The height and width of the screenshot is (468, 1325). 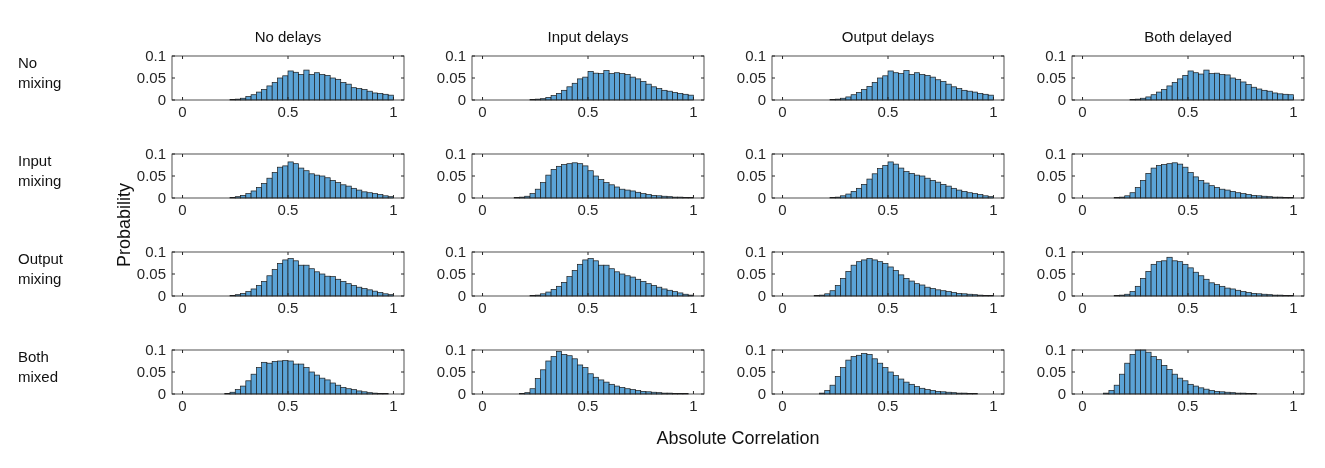 What do you see at coordinates (40, 170) in the screenshot?
I see `text: Input mixing` at bounding box center [40, 170].